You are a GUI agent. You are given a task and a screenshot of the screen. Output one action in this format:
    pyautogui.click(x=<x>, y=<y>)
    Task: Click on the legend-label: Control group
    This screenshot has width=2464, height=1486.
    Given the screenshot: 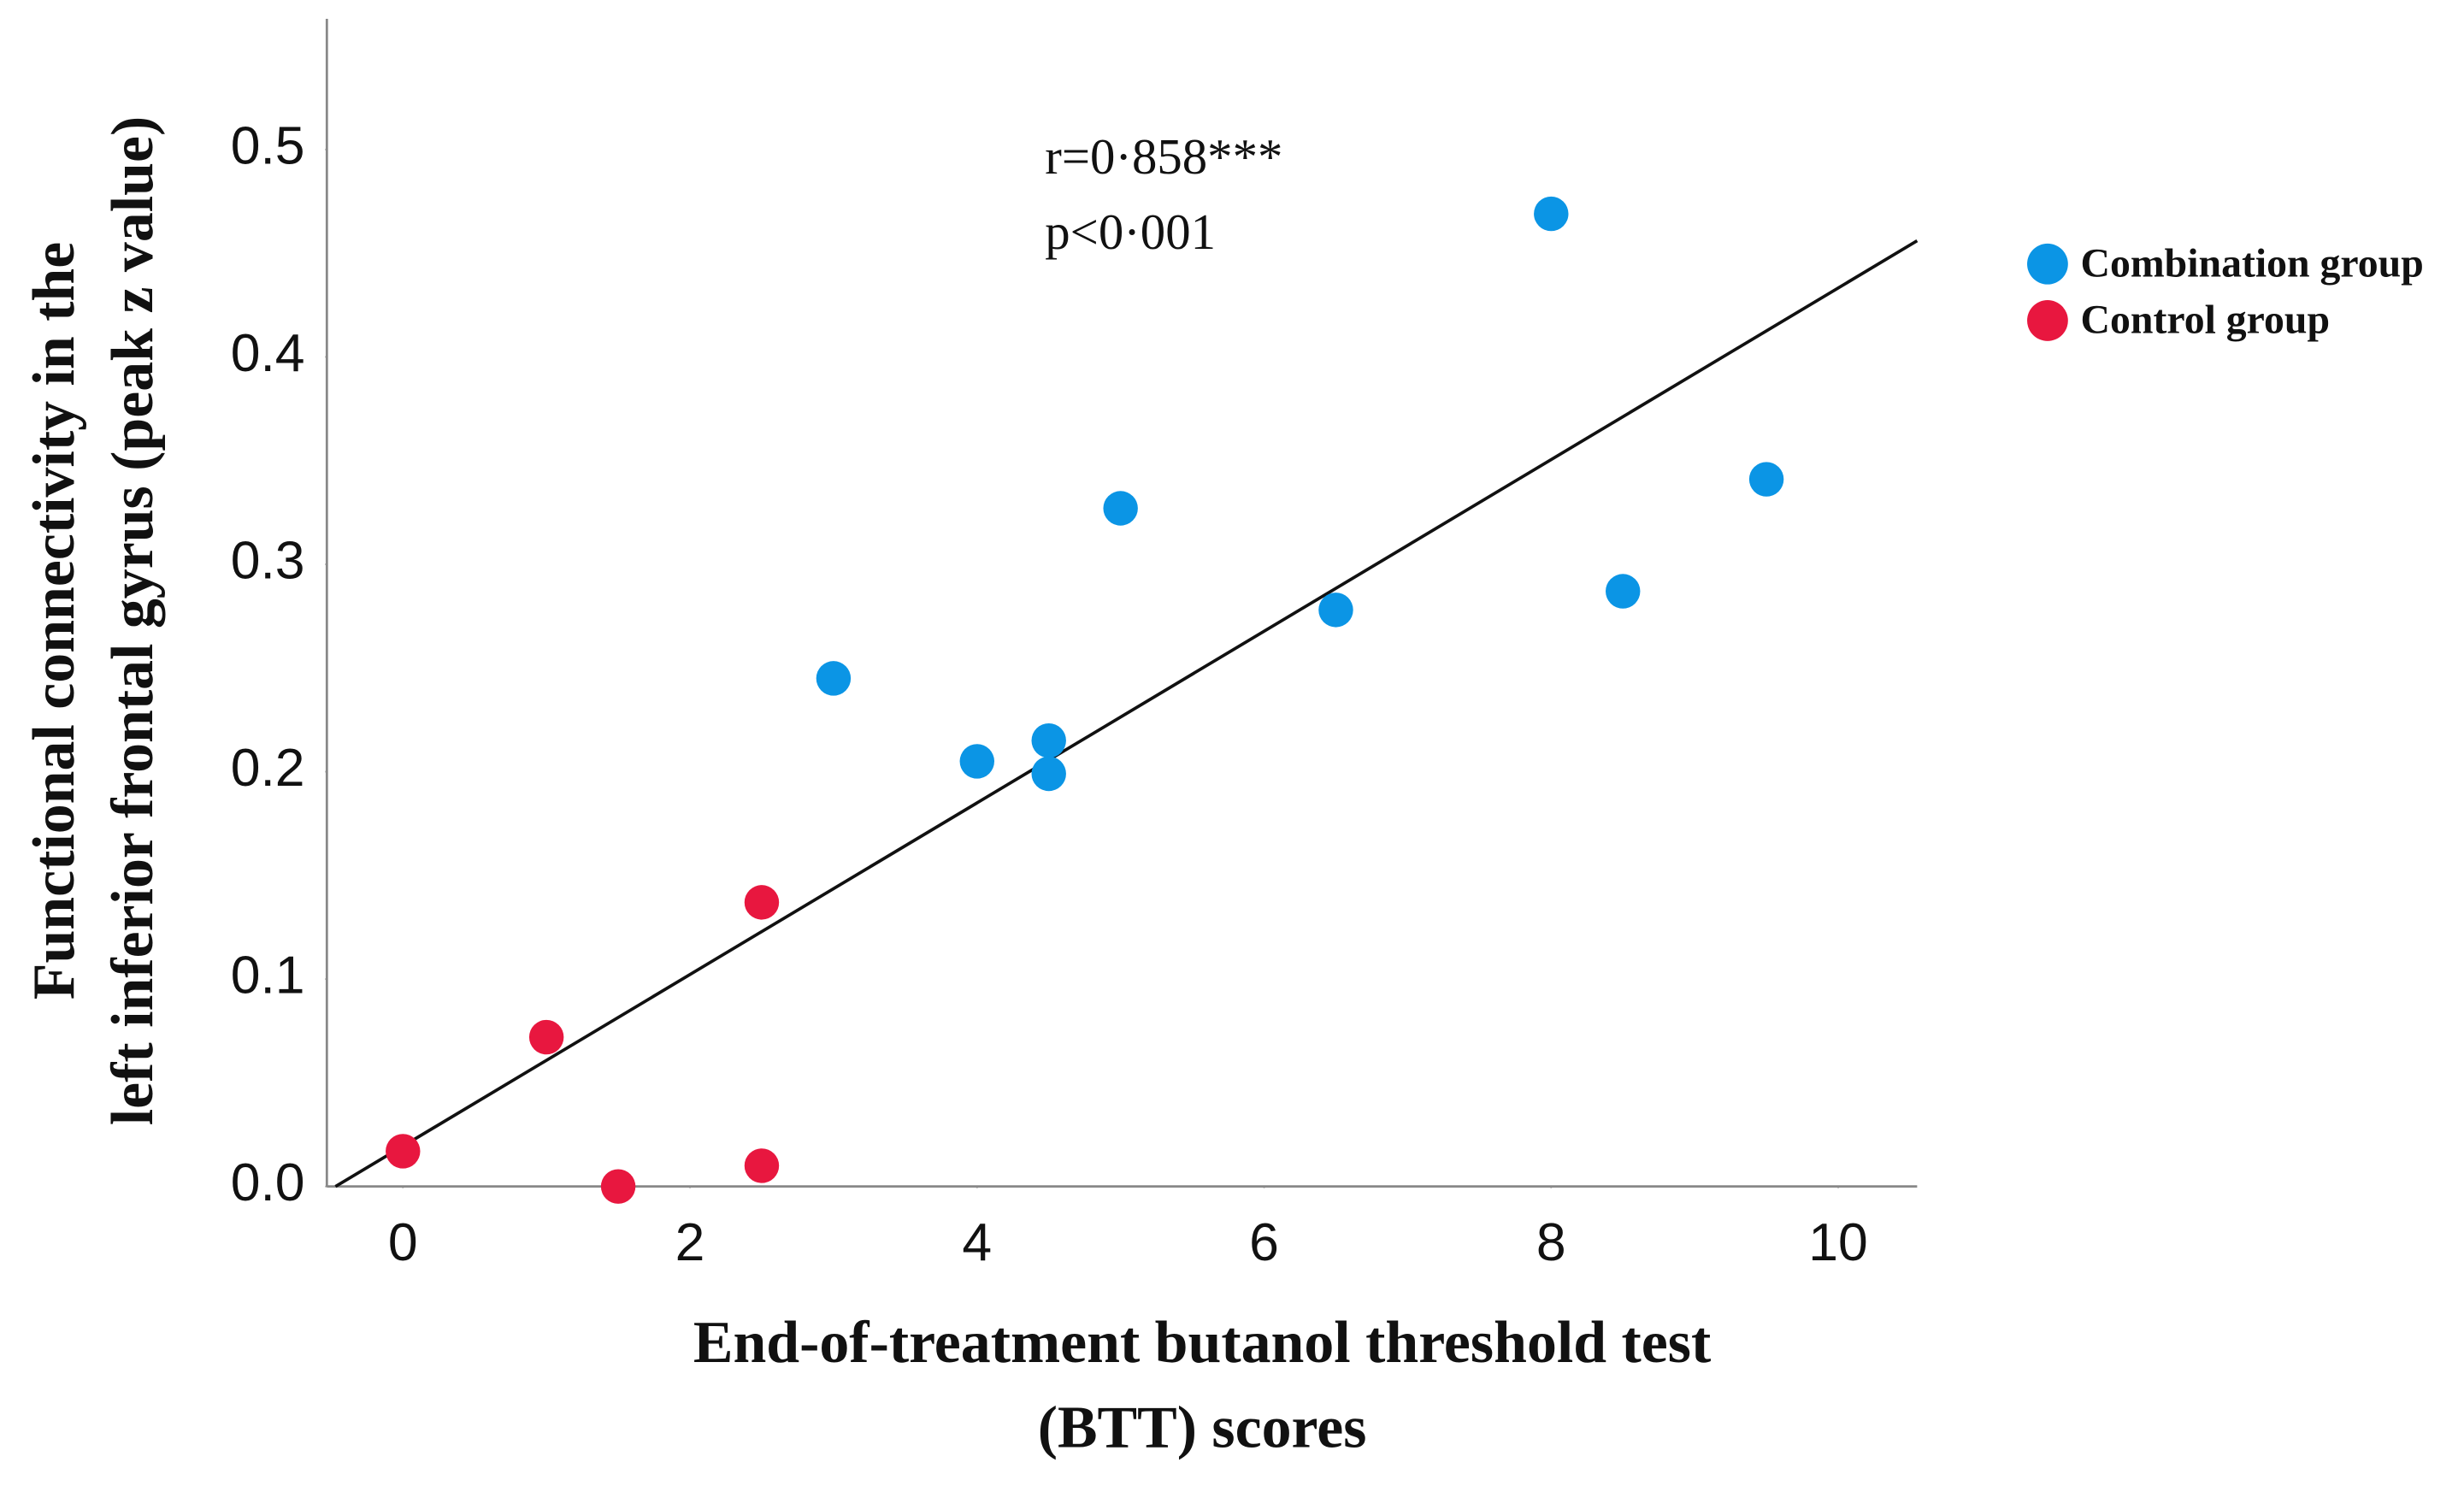 What is the action you would take?
    pyautogui.click(x=2206, y=320)
    